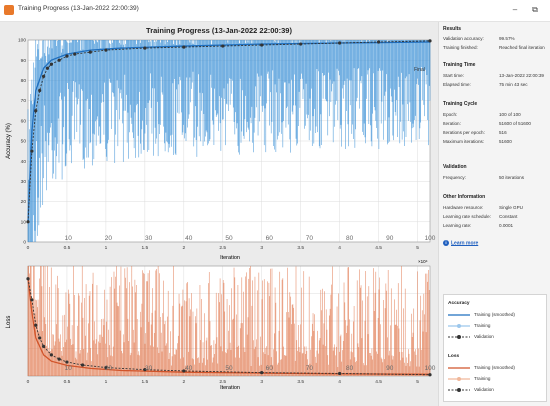  What do you see at coordinates (106, 382) in the screenshot?
I see `loss-xtick-label: 1` at bounding box center [106, 382].